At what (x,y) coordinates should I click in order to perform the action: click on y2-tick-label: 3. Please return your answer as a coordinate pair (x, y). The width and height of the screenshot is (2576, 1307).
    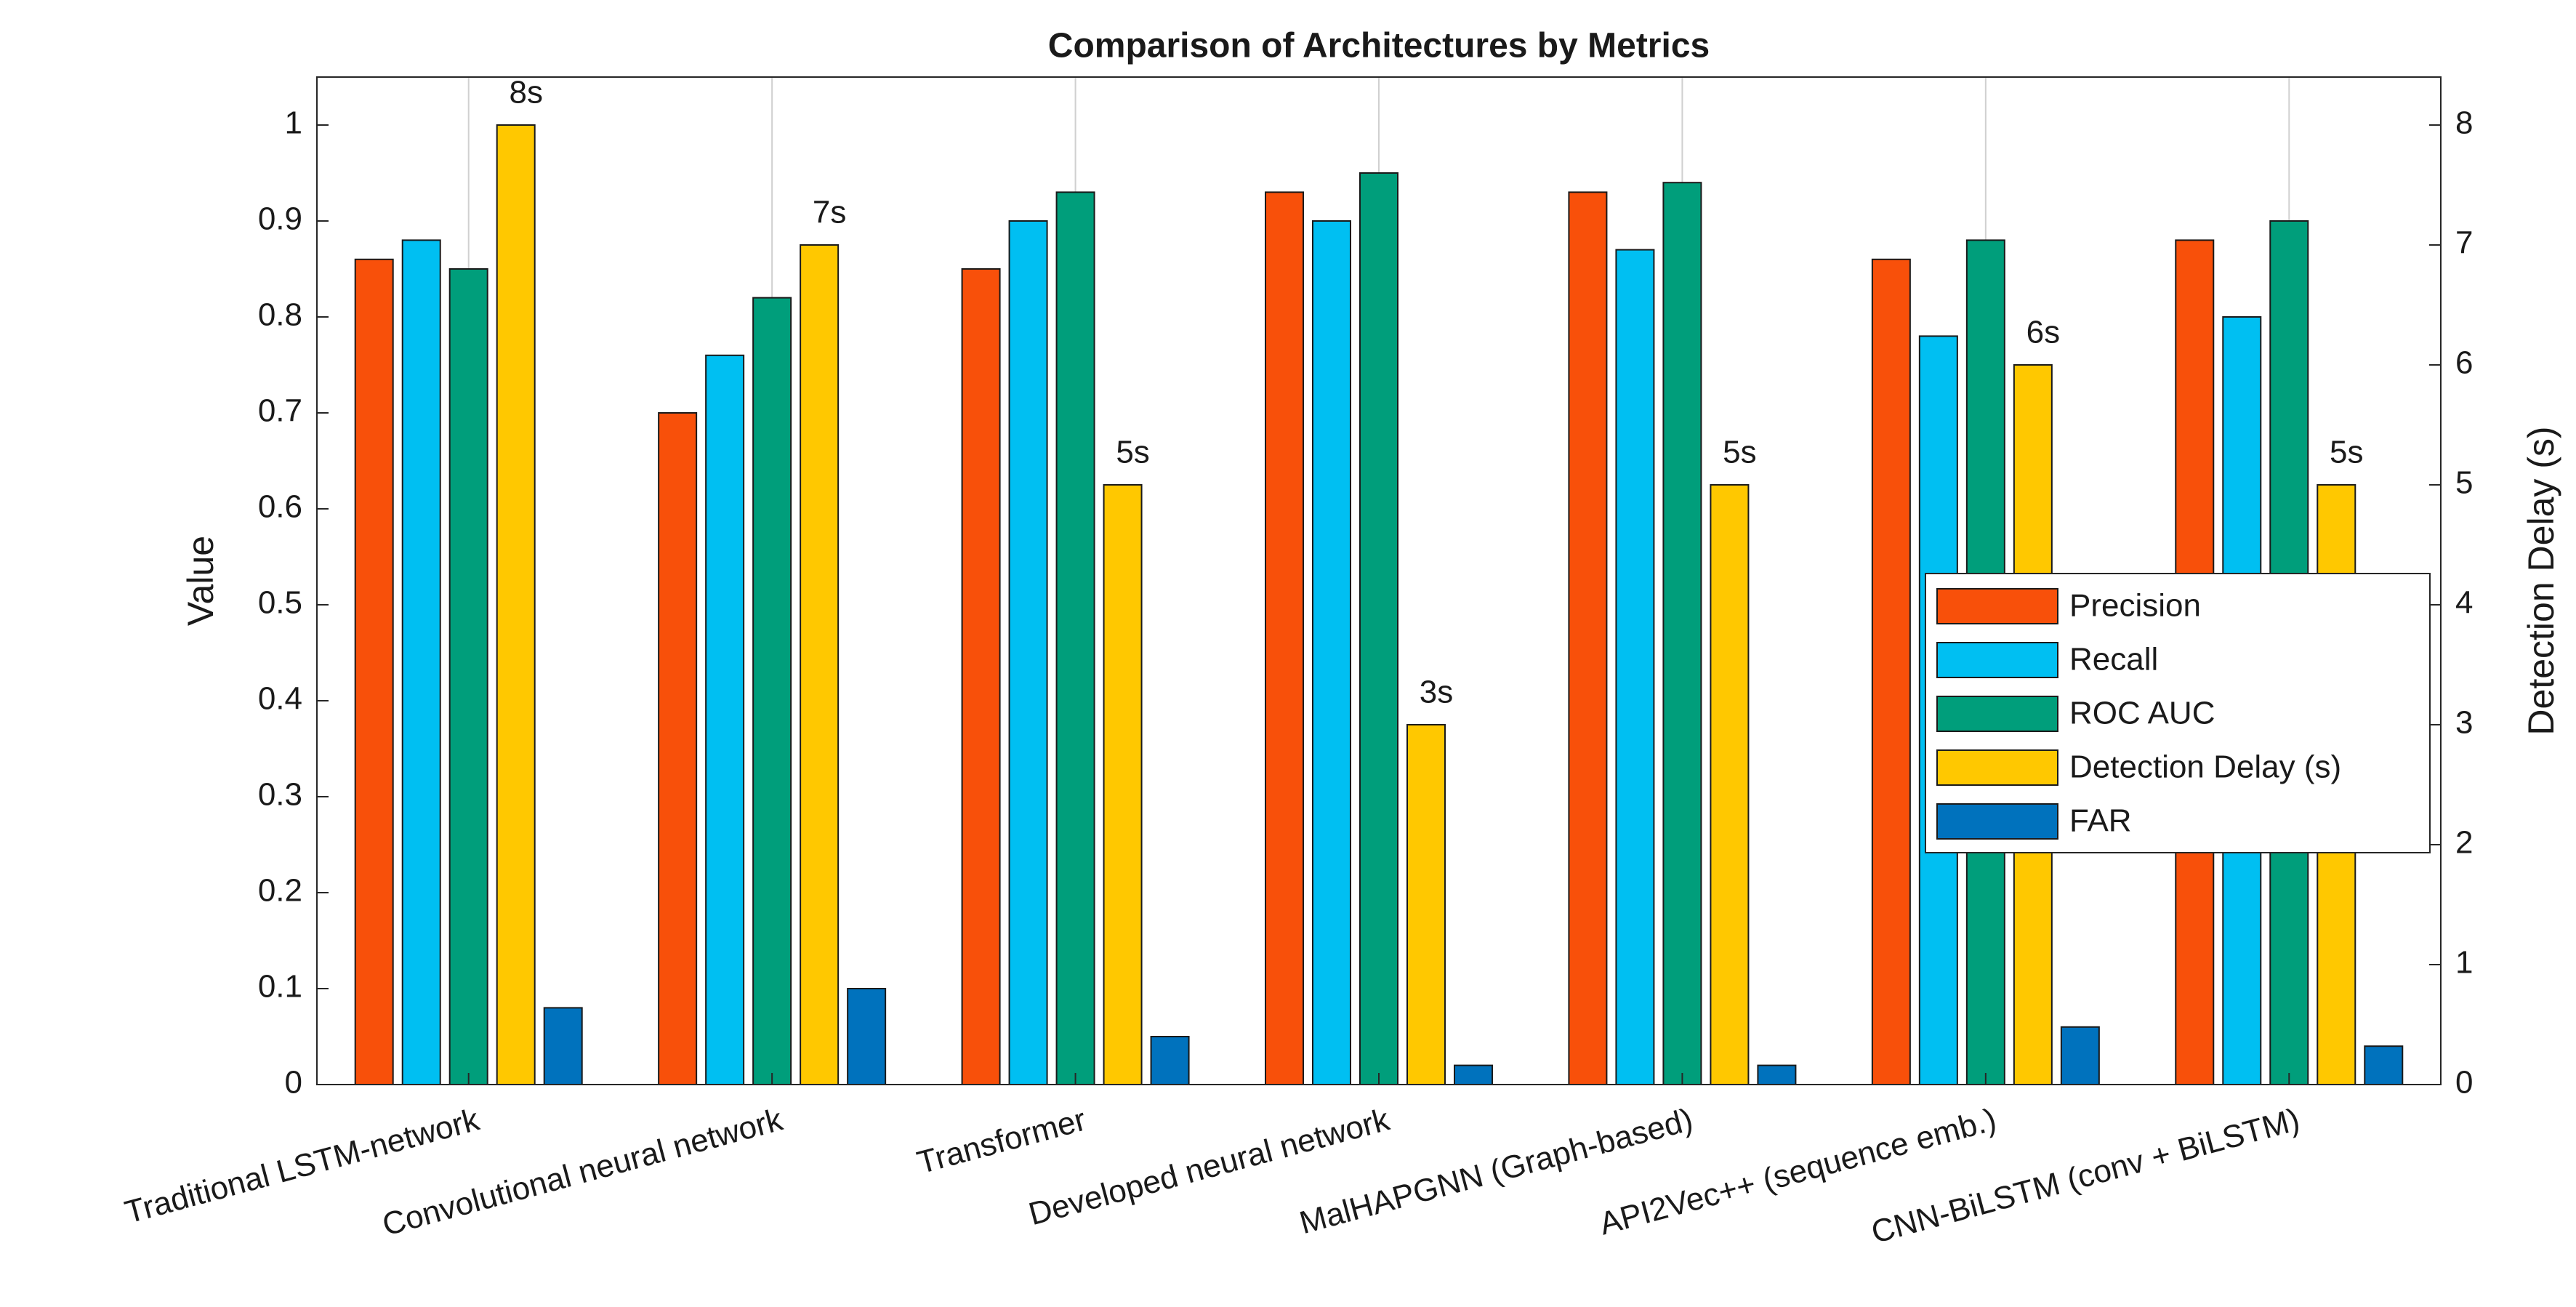
    Looking at the image, I should click on (2464, 723).